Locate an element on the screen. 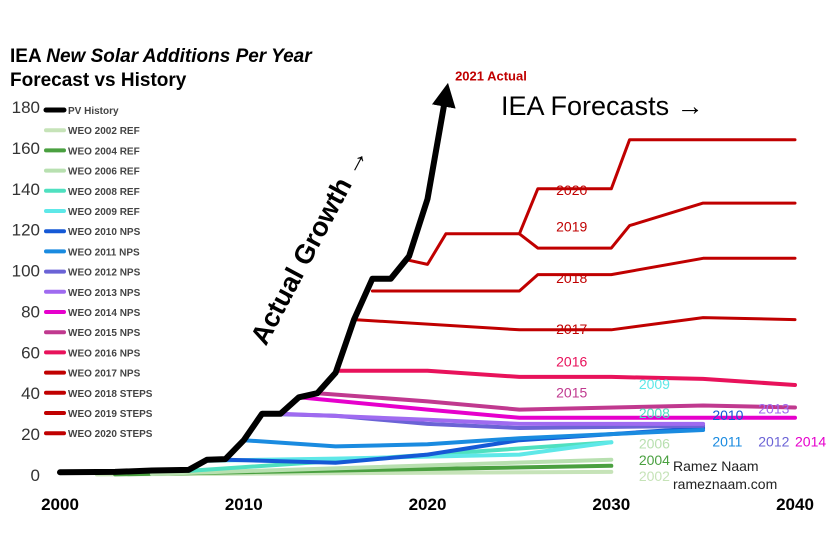  legend-entry: WEO 2018 STEPS is located at coordinates (110, 394).